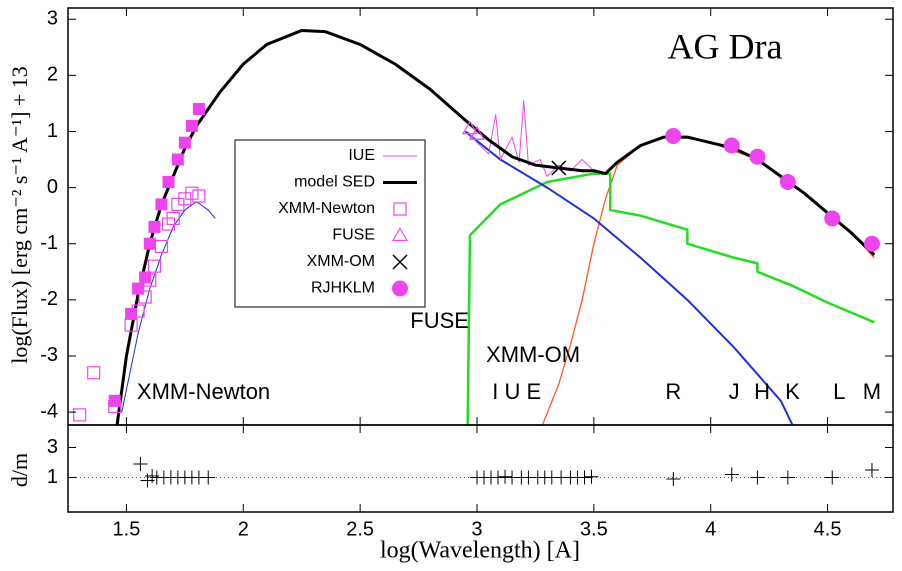  What do you see at coordinates (127, 529) in the screenshot?
I see `x-tick-label: 1.5` at bounding box center [127, 529].